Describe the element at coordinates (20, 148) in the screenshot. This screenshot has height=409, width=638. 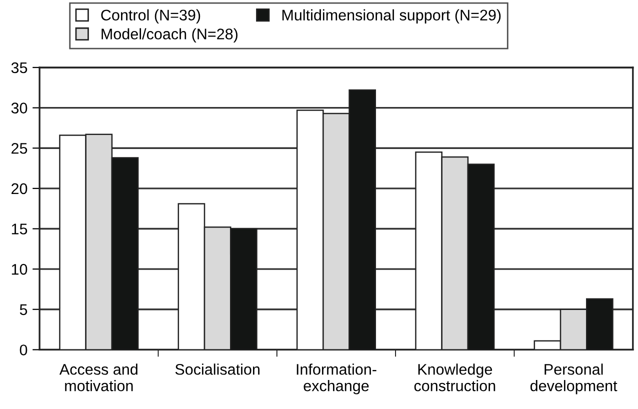
I see `y-tick-label: 25` at that location.